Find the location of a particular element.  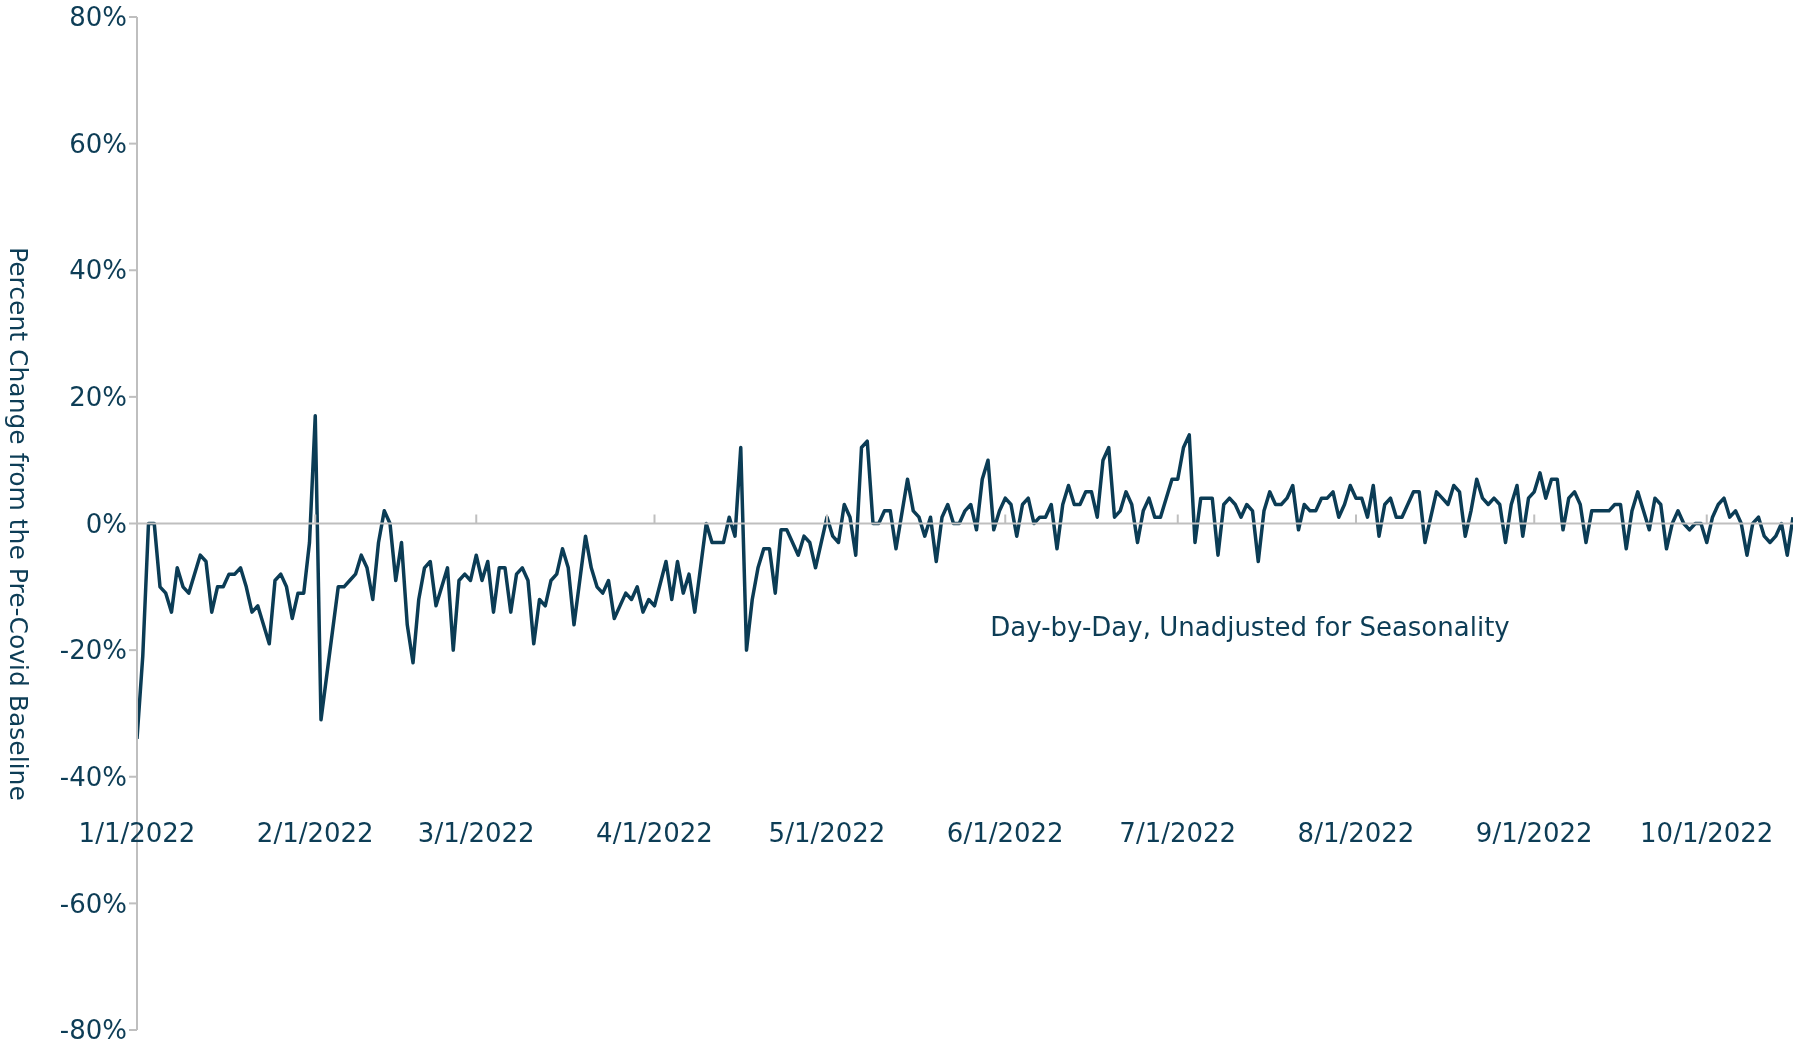

y-tick-label: 0% is located at coordinates (106, 523).